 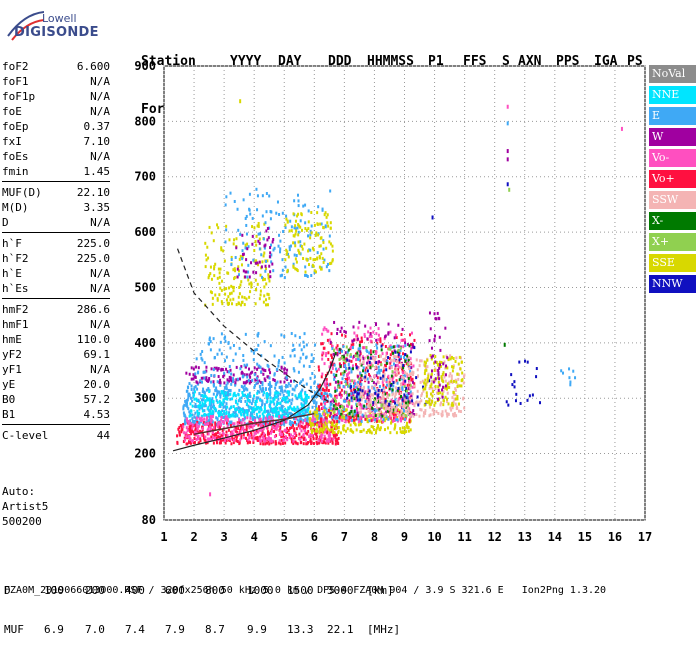 I want to click on param-value: 1.45, so click(x=97, y=171).